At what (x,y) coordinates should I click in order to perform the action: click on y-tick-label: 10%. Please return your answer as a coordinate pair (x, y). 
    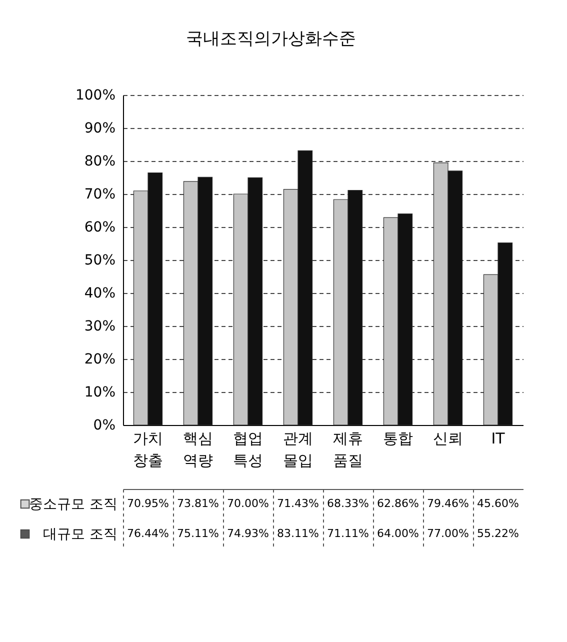
    Looking at the image, I should click on (100, 392).